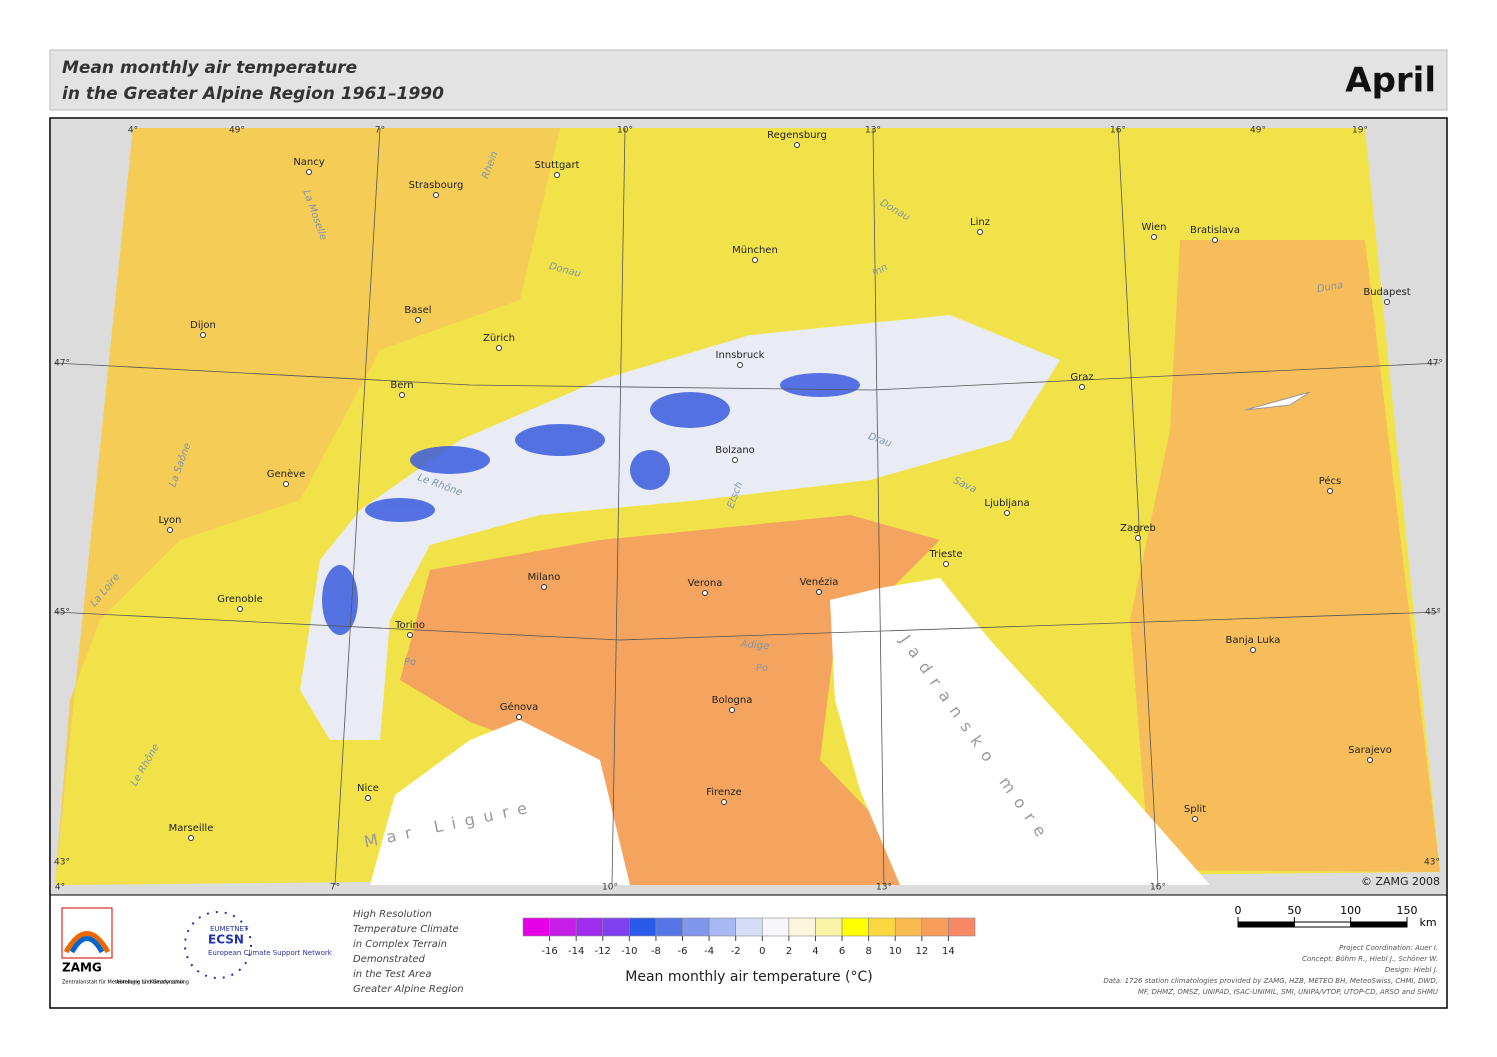 The width and height of the screenshot is (1497, 1057). What do you see at coordinates (1360, 131) in the screenshot?
I see `lon-label: 19°` at bounding box center [1360, 131].